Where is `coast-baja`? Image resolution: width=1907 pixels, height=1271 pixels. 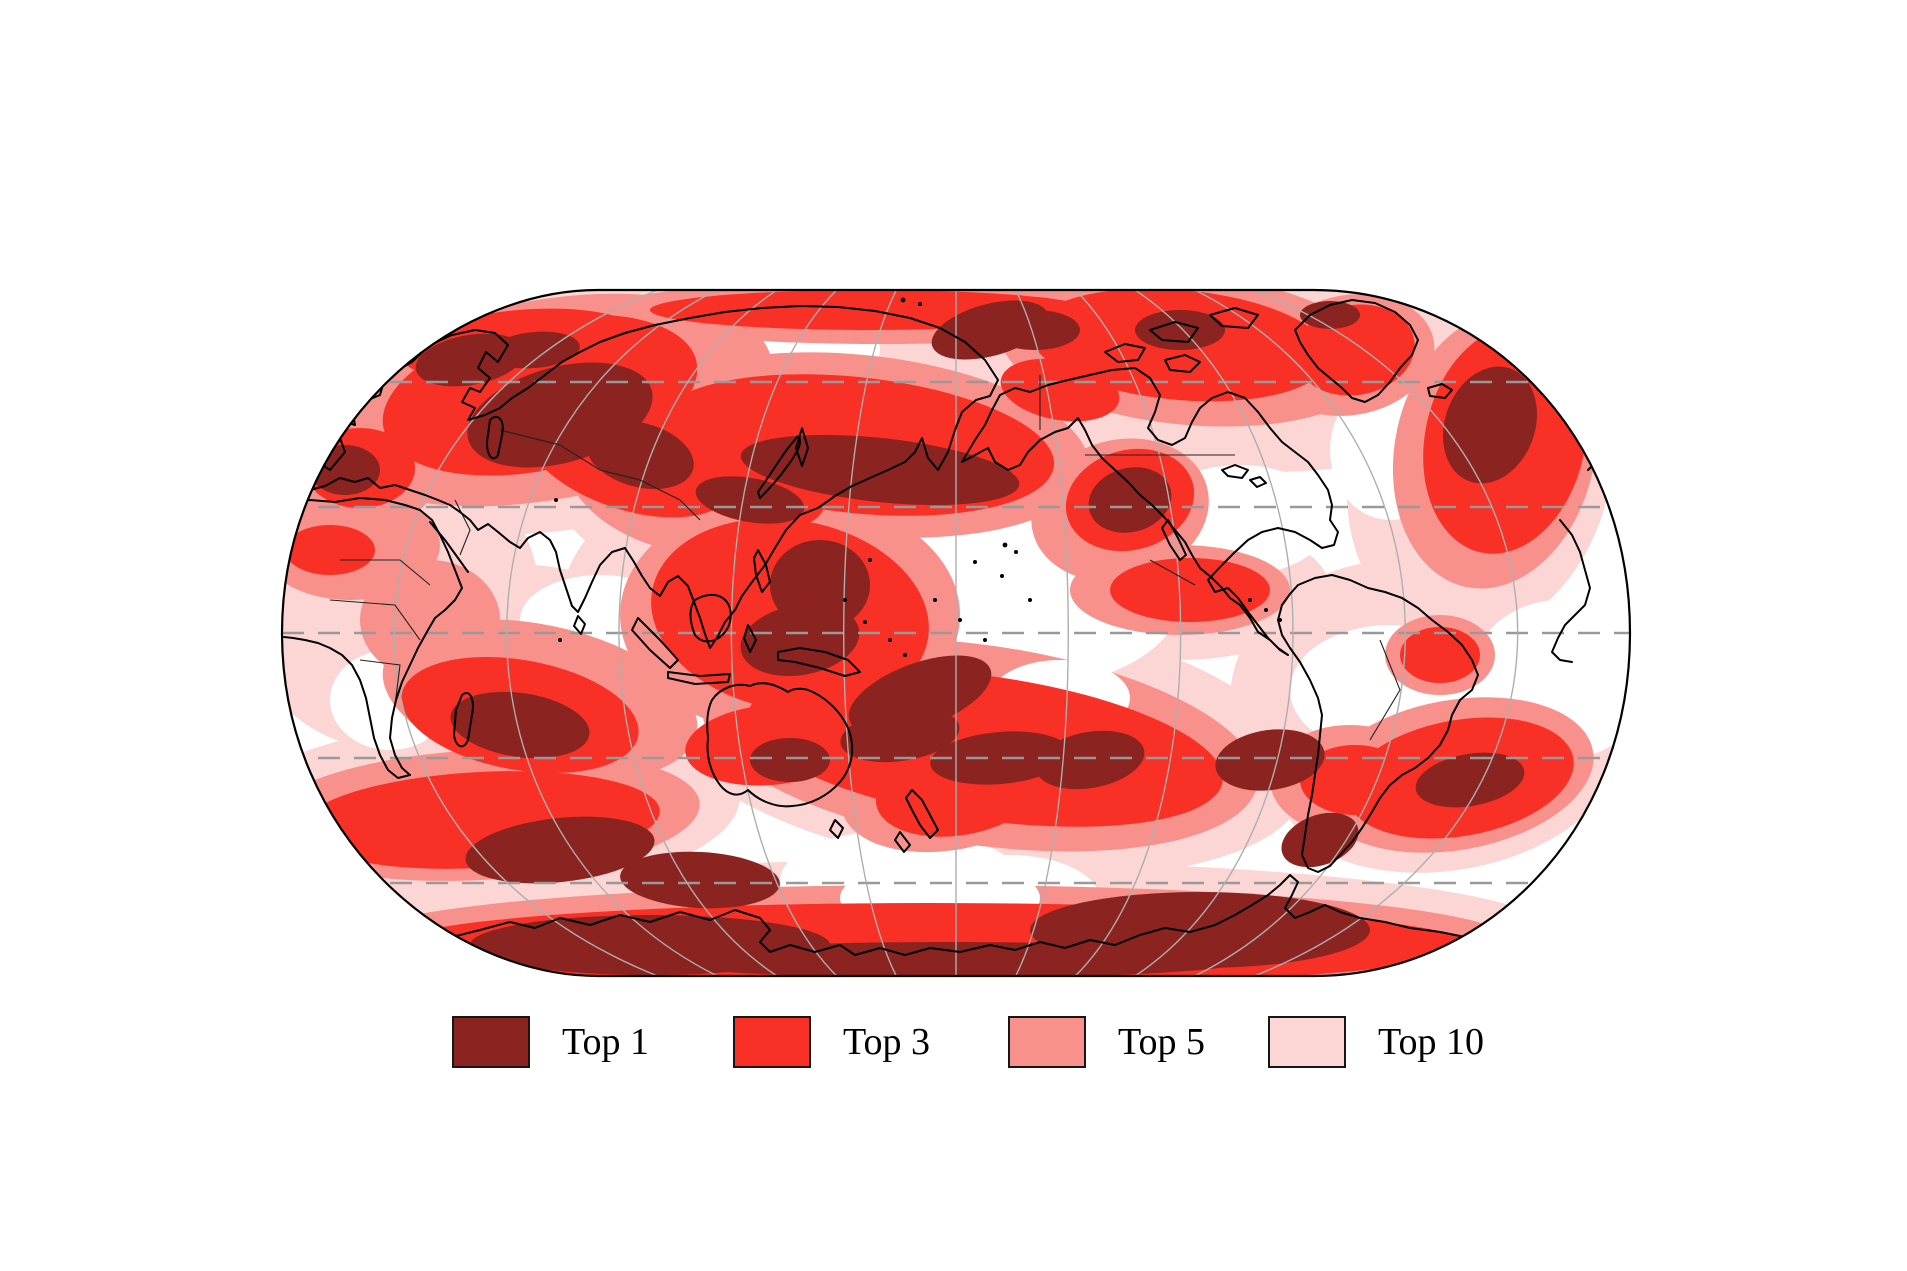
coast-baja is located at coordinates (1174, 540).